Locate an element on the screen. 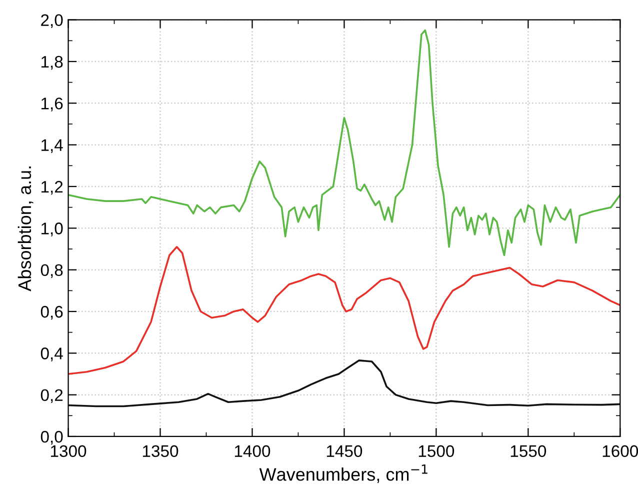  y-tick-label: 1,2 is located at coordinates (52, 187).